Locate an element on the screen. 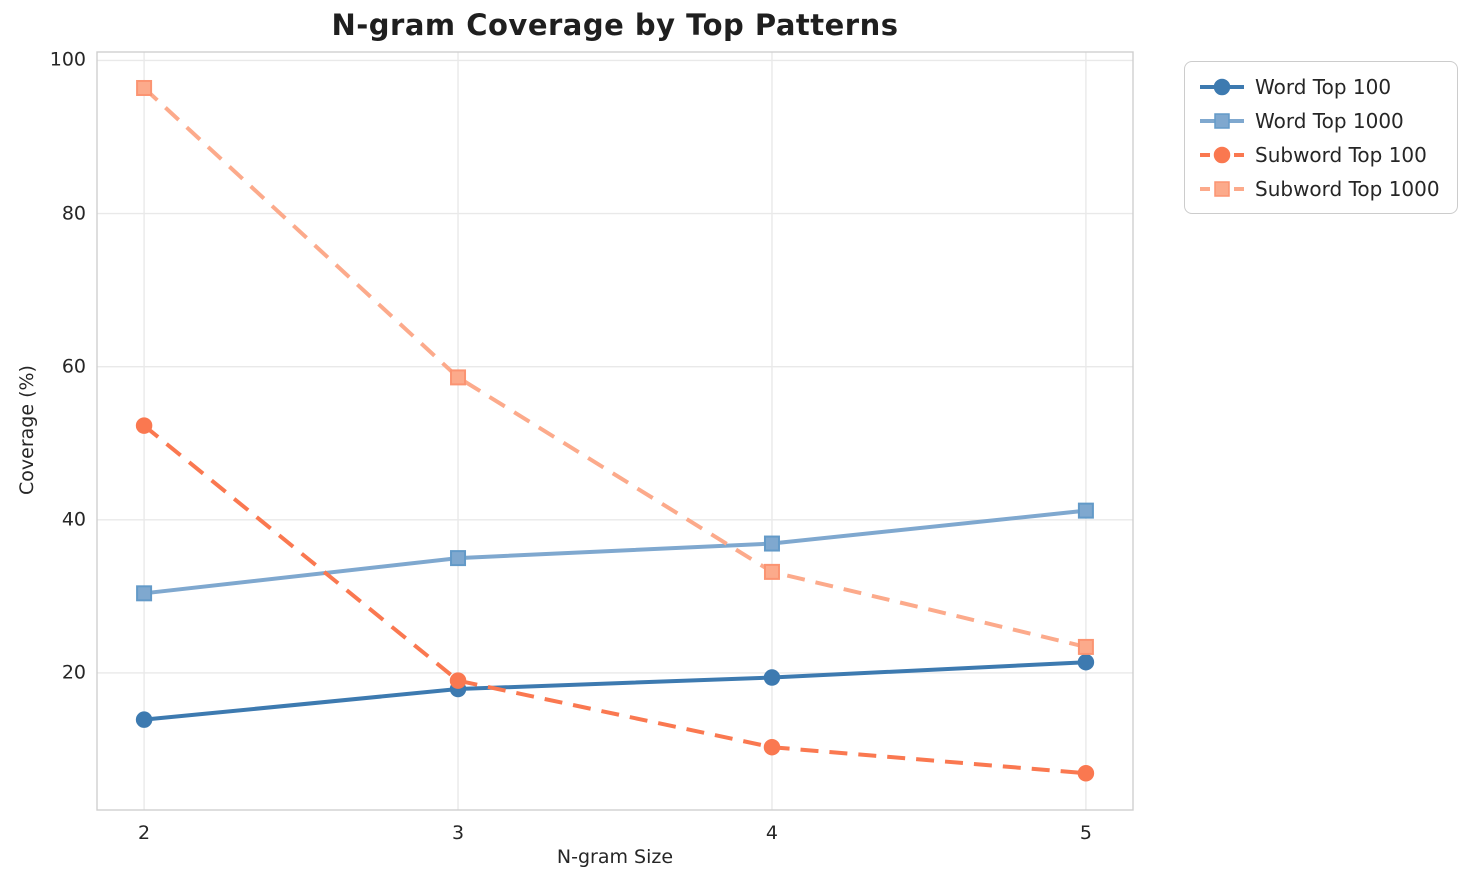  legend-label: Subword Top 100 is located at coordinates (1341, 154).